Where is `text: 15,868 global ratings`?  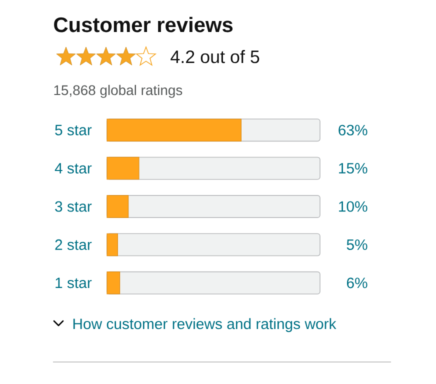
text: 15,868 global ratings is located at coordinates (118, 91).